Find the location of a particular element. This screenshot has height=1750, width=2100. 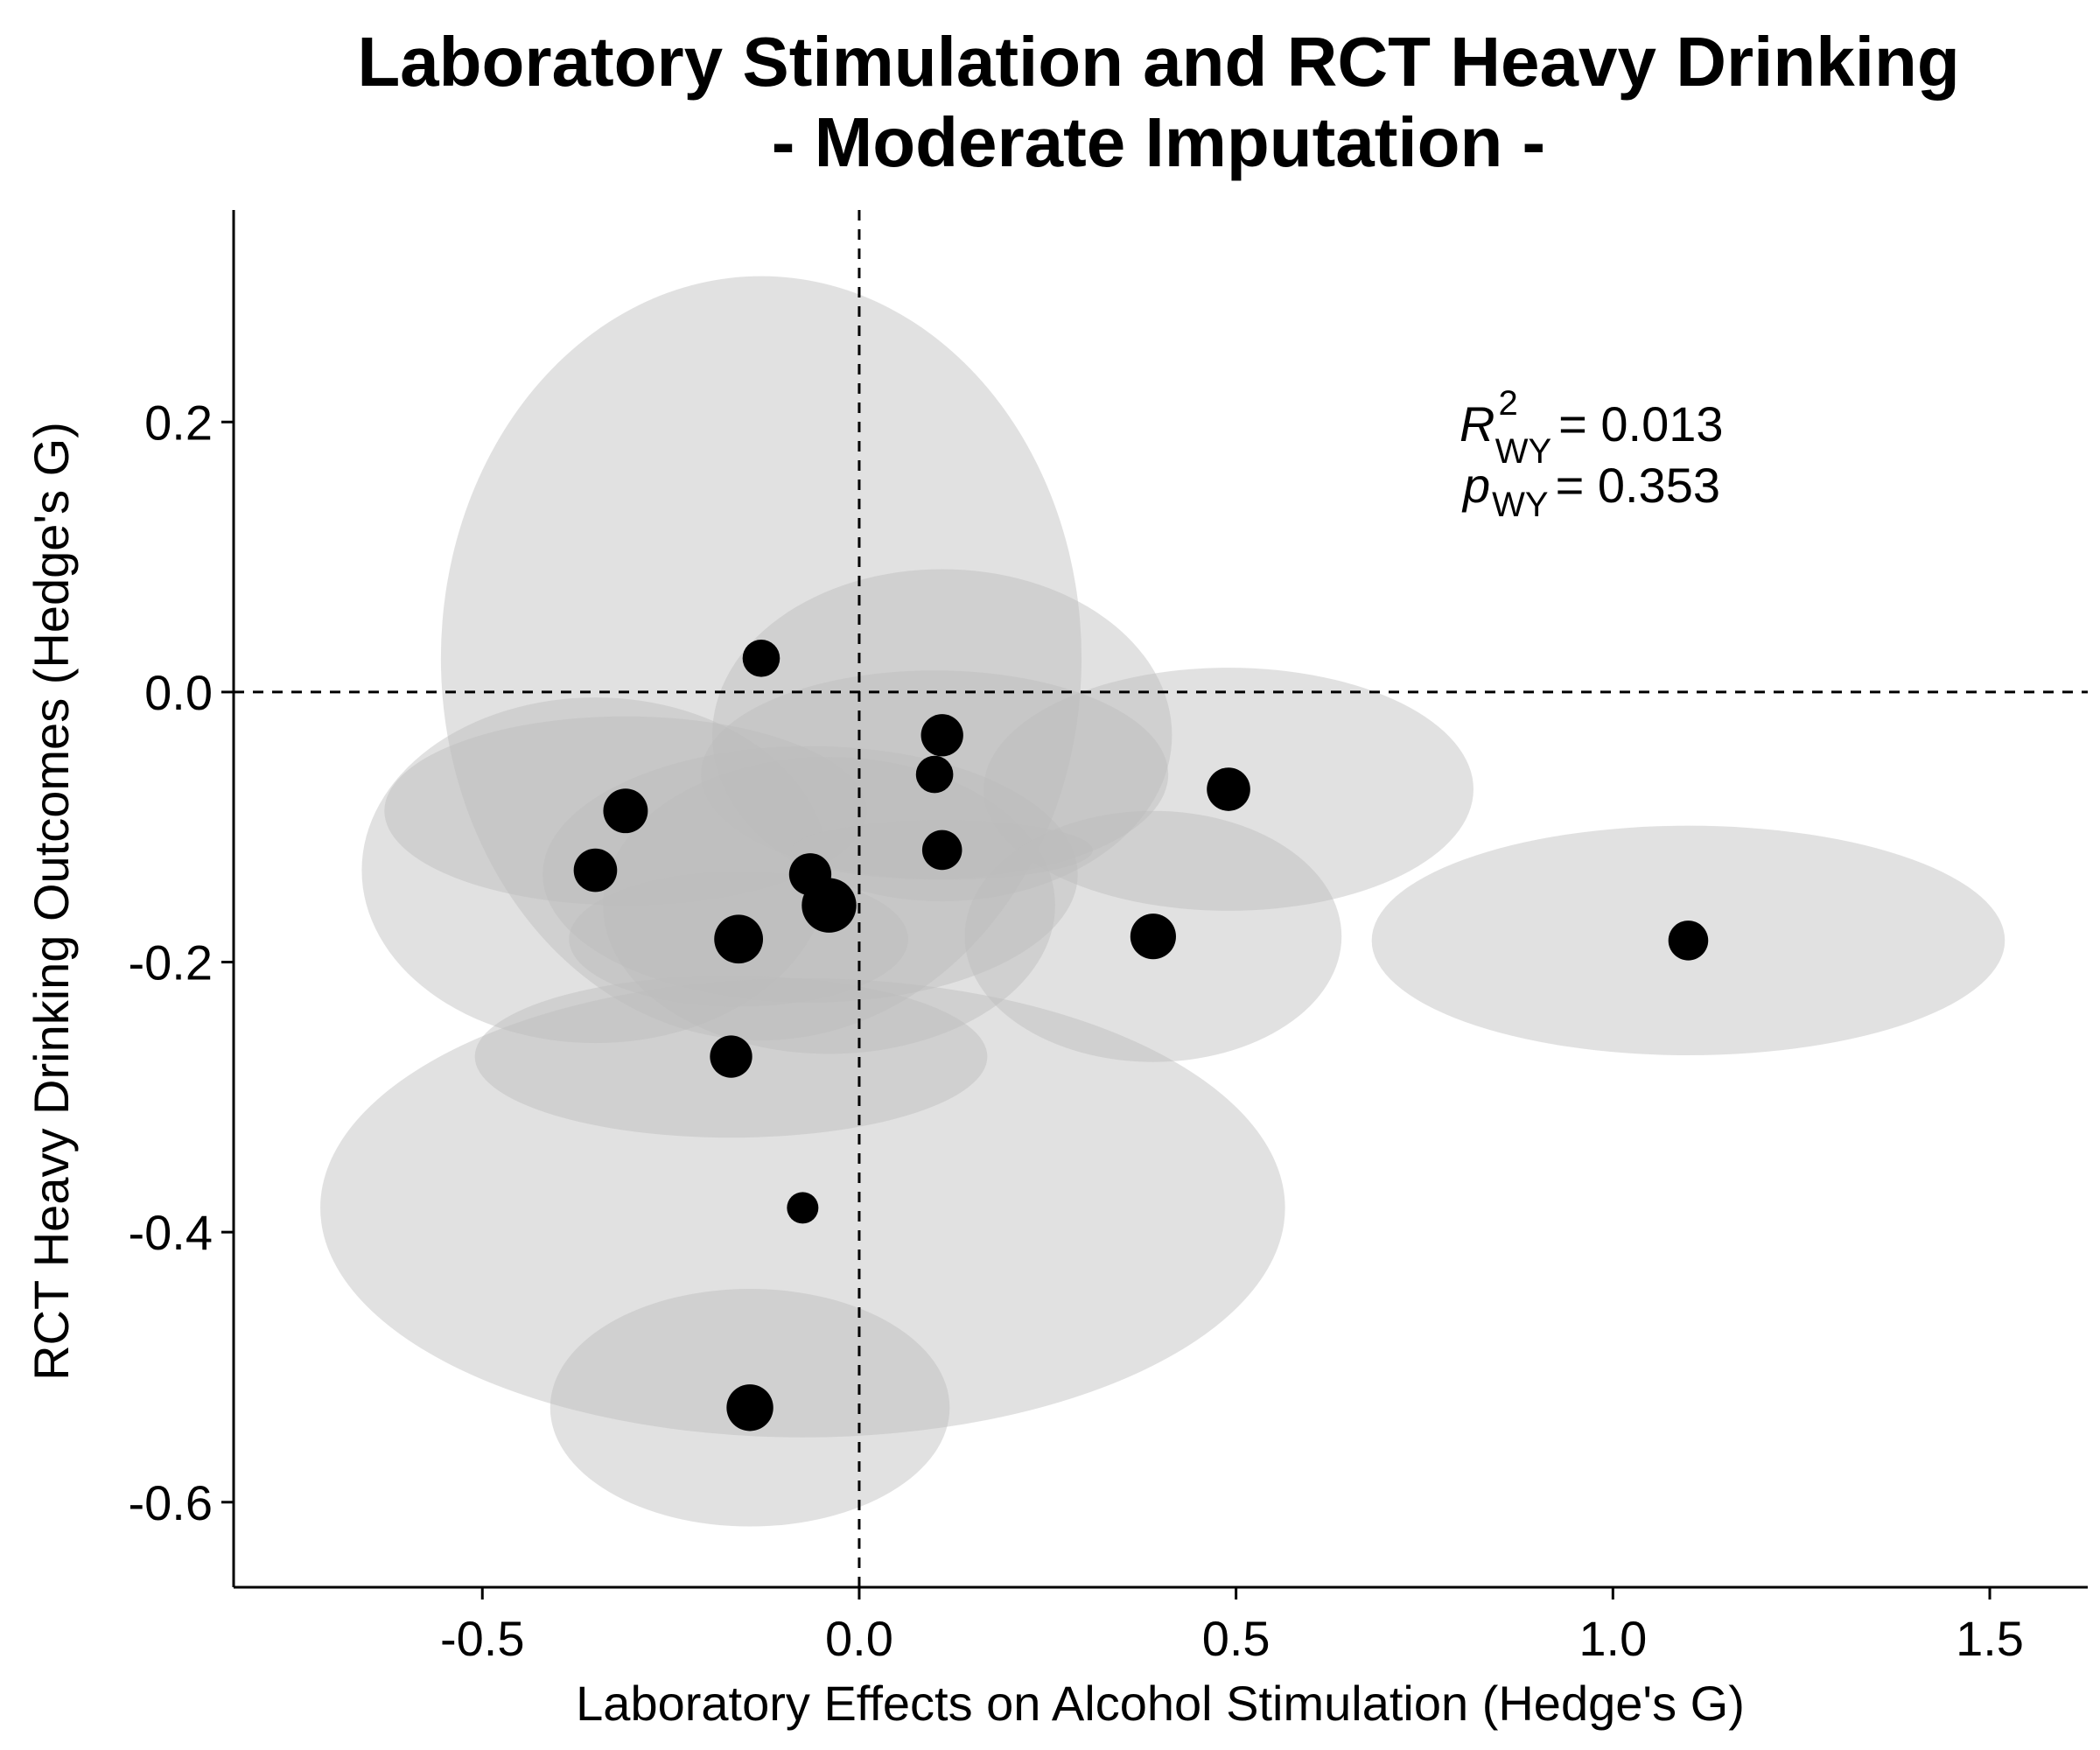

r-squared-subscript: WY is located at coordinates (1523, 451).